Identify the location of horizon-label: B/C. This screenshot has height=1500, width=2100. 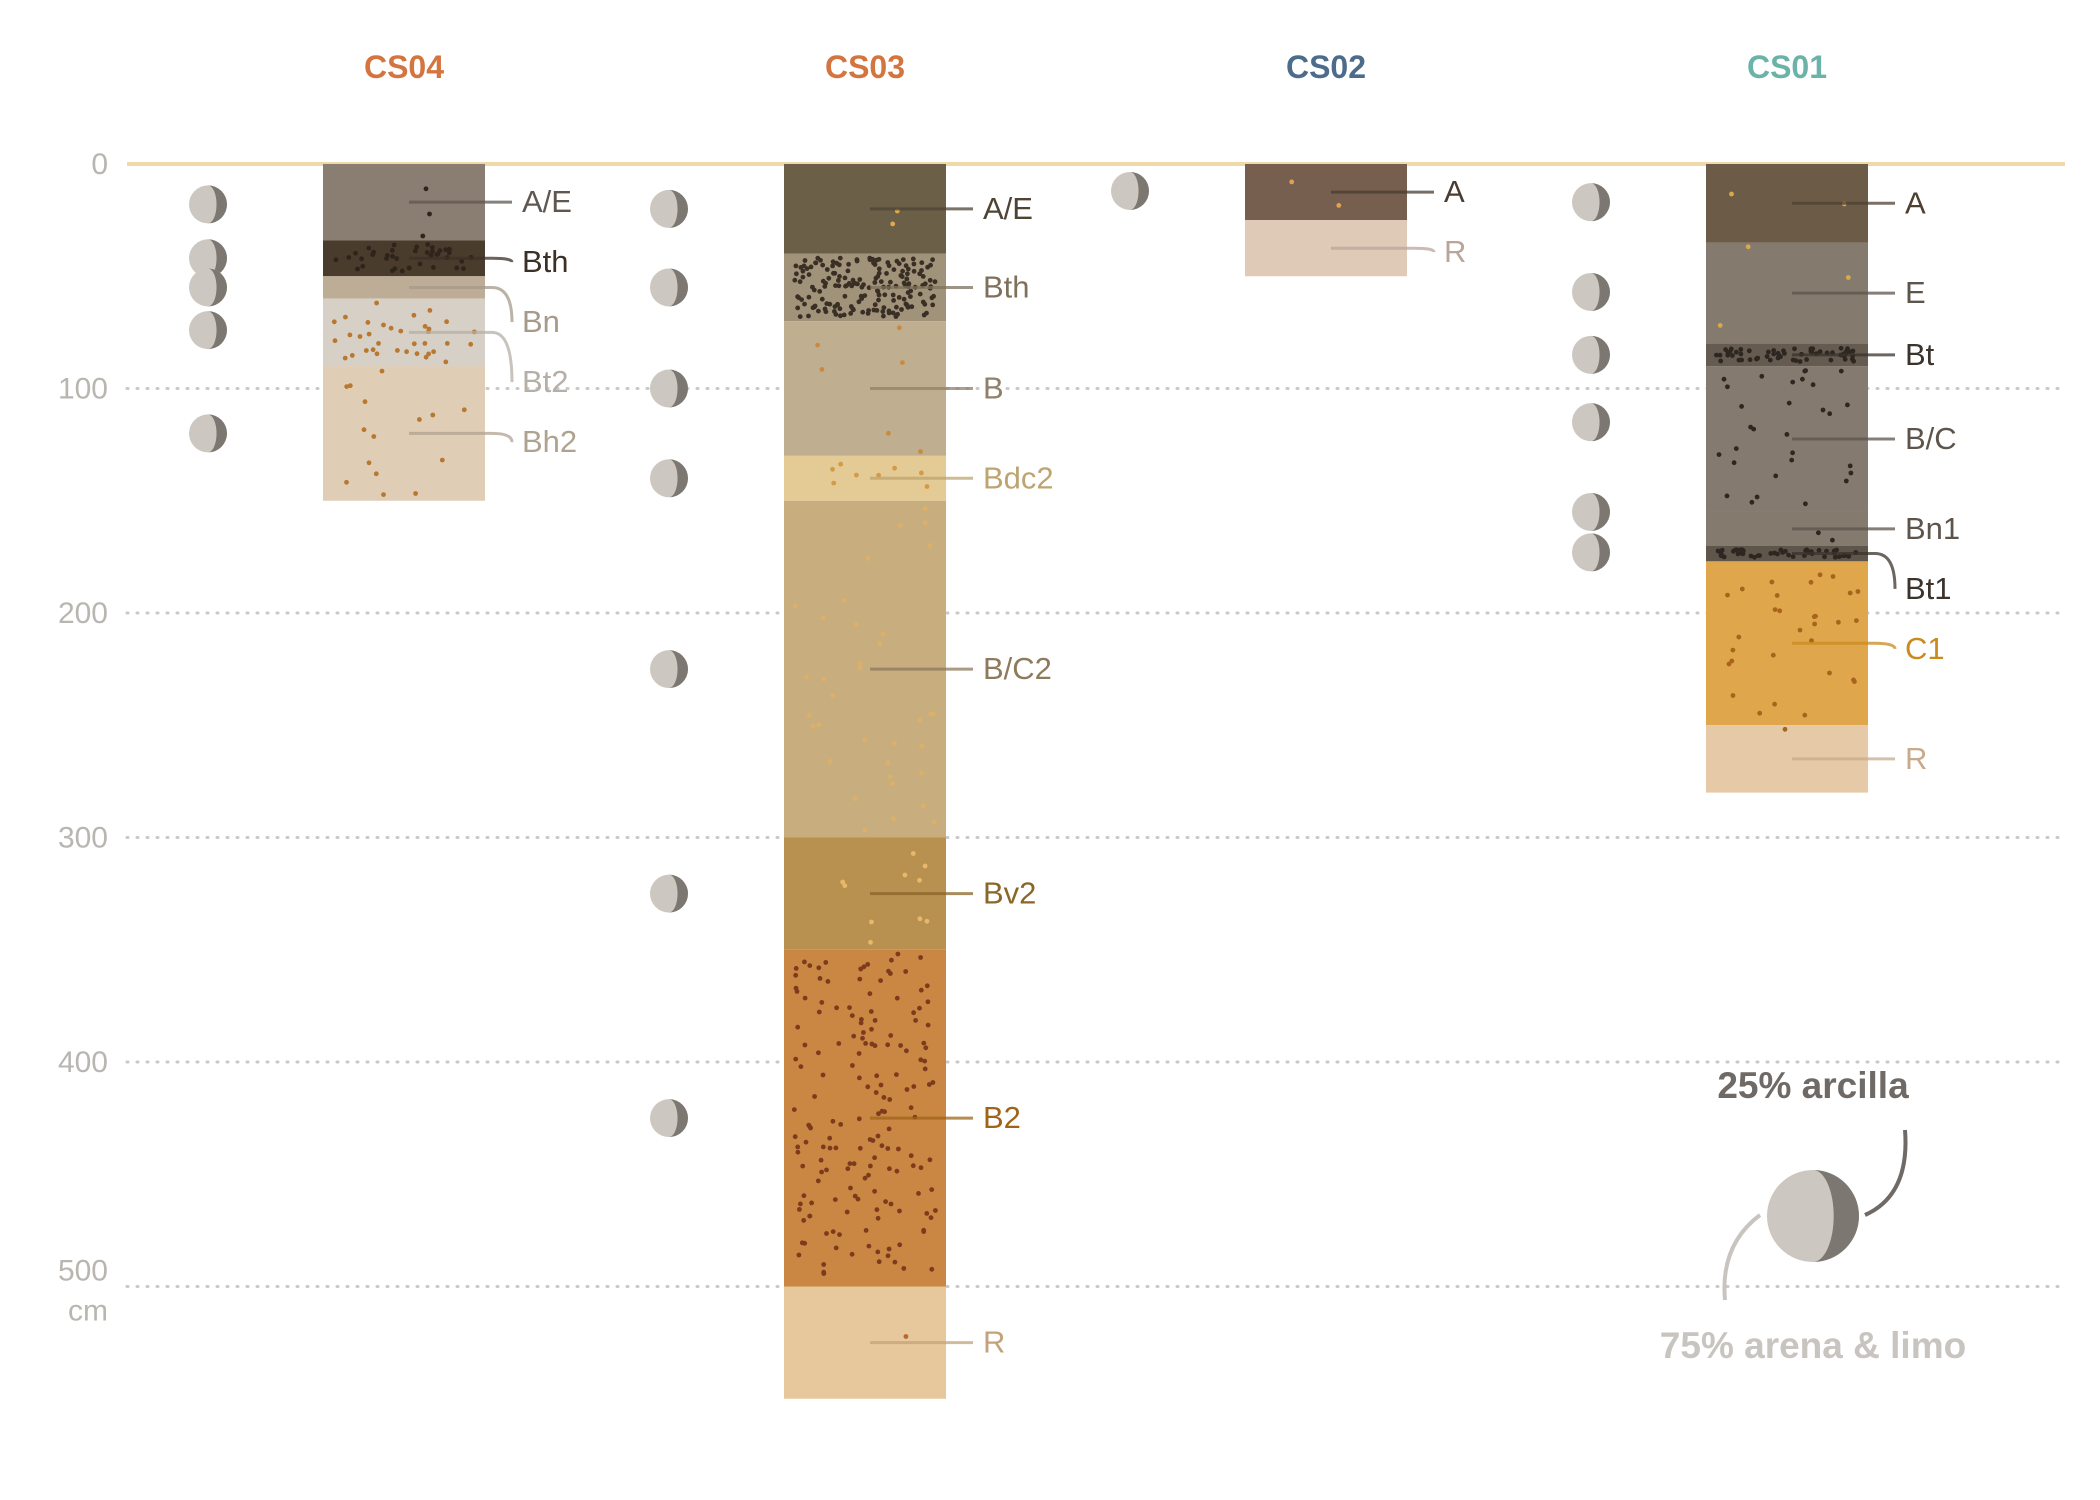
(1931, 438).